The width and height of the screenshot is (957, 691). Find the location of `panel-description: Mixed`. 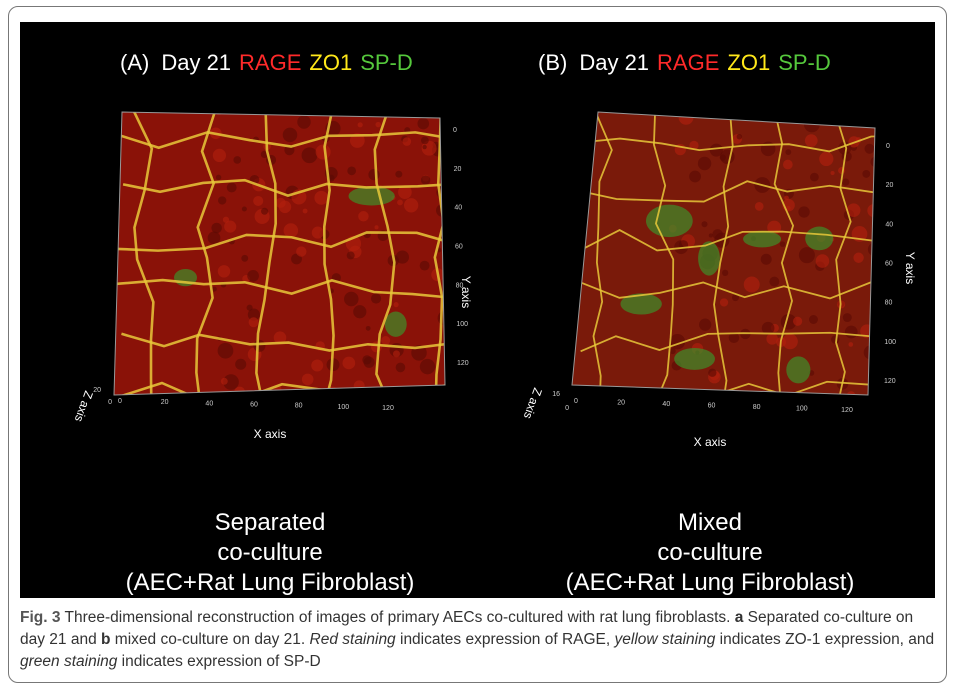

panel-description: Mixed is located at coordinates (710, 522).